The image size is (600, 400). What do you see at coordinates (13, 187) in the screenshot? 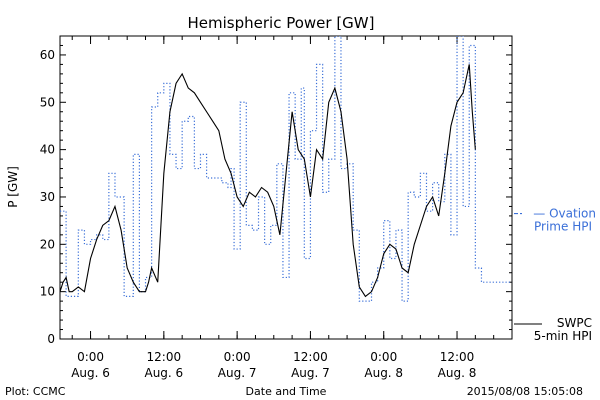
I see `y-axis-label: P [GW]` at bounding box center [13, 187].